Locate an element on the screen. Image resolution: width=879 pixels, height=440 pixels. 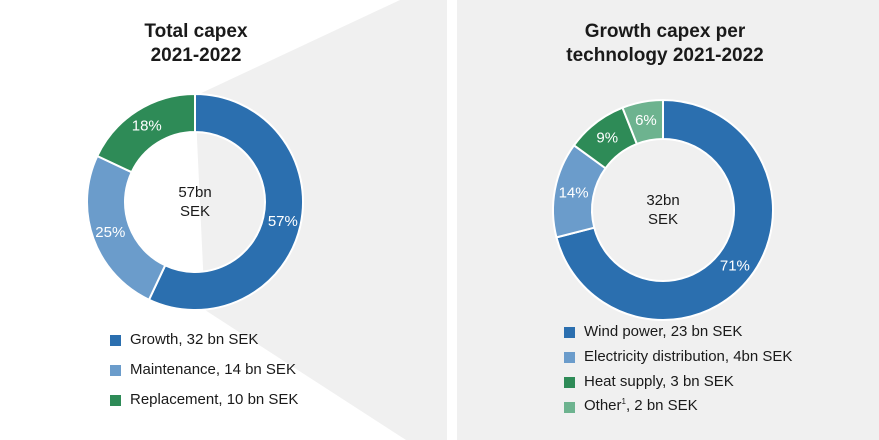
slice-label-other: 6% is located at coordinates (646, 120).